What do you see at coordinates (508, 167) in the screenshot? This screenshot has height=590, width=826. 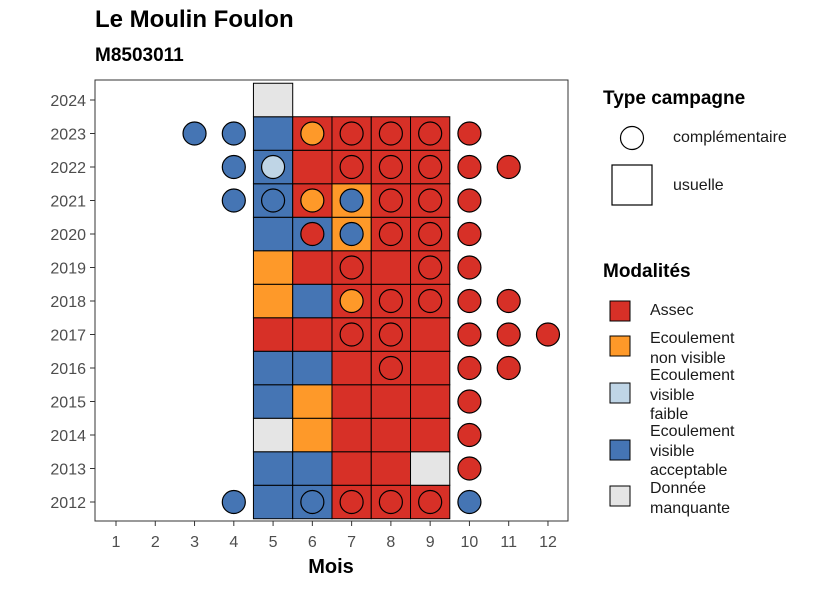 I see `point-2022-m11` at bounding box center [508, 167].